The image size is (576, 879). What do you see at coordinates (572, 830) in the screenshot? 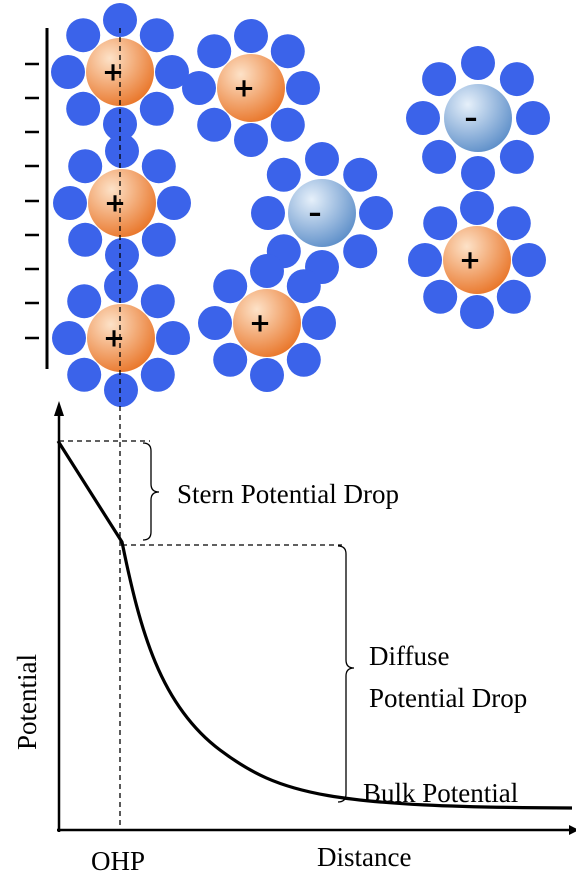
I see `x-axis-arrow` at bounding box center [572, 830].